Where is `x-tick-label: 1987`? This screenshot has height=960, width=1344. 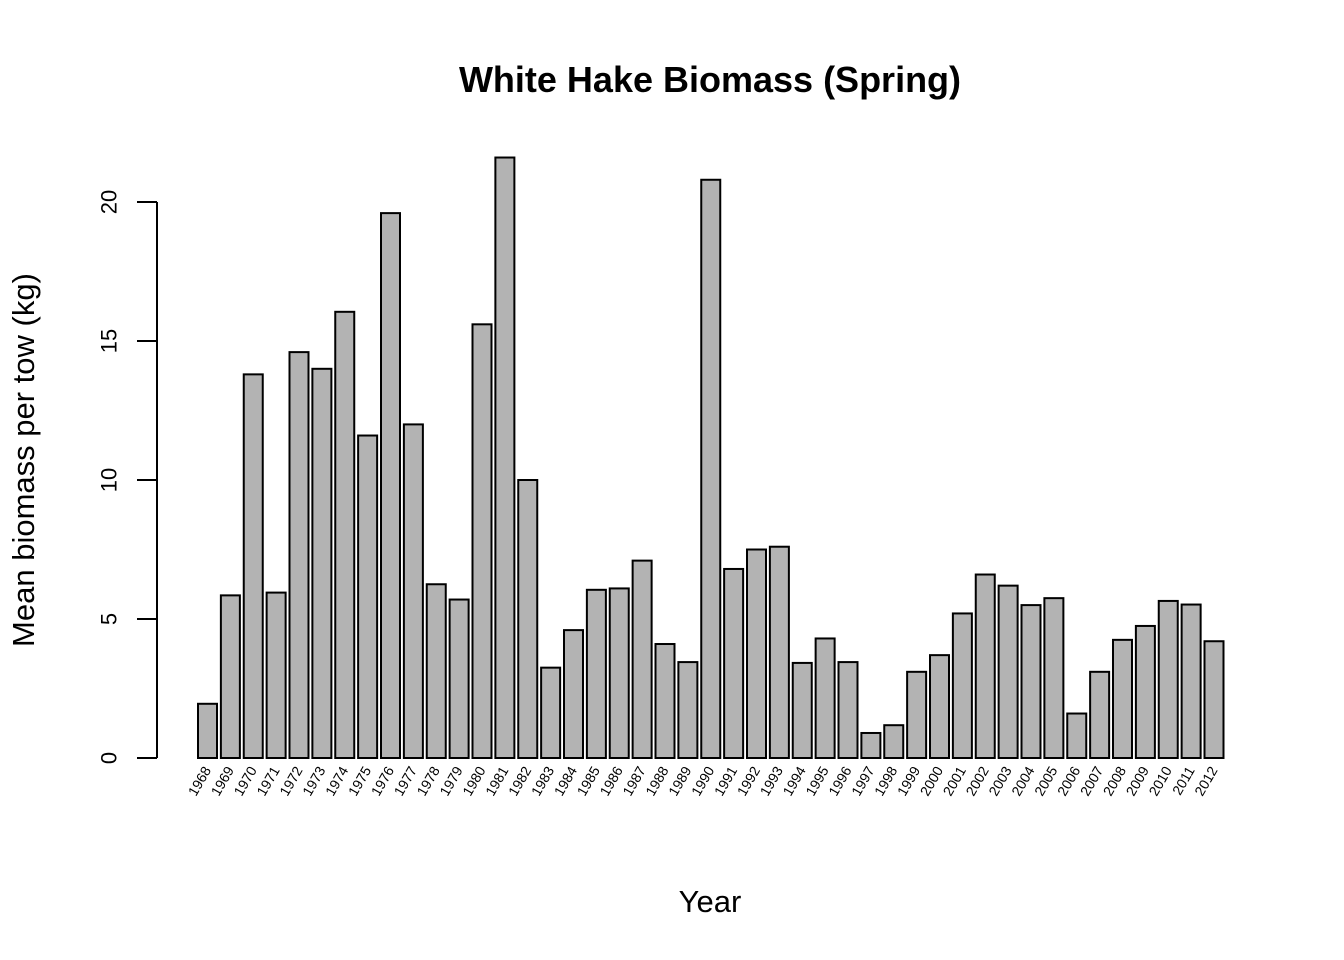 x-tick-label: 1987 is located at coordinates (634, 780).